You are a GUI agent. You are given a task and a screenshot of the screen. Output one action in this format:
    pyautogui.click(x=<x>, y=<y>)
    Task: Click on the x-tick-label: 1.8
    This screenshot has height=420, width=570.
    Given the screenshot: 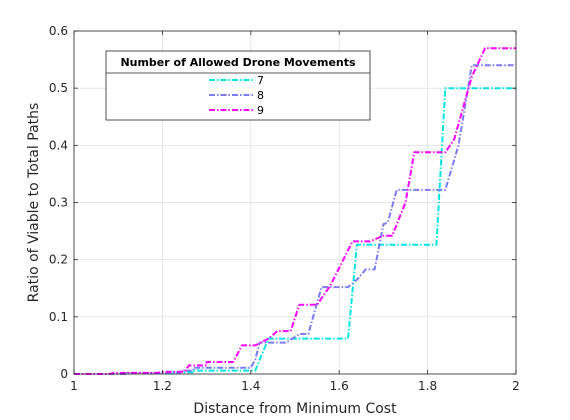 What is the action you would take?
    pyautogui.click(x=427, y=386)
    